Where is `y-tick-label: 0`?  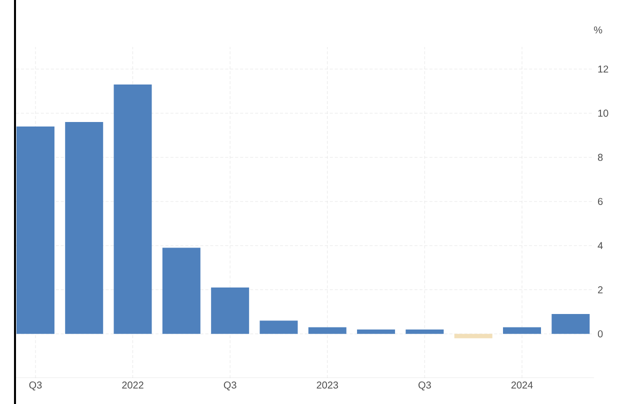 y-tick-label: 0 is located at coordinates (600, 334).